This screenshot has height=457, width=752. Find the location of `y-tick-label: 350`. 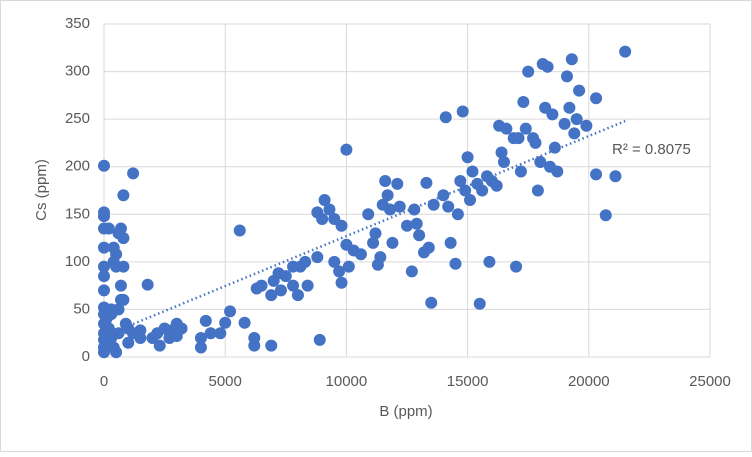

y-tick-label: 350 is located at coordinates (77, 23).